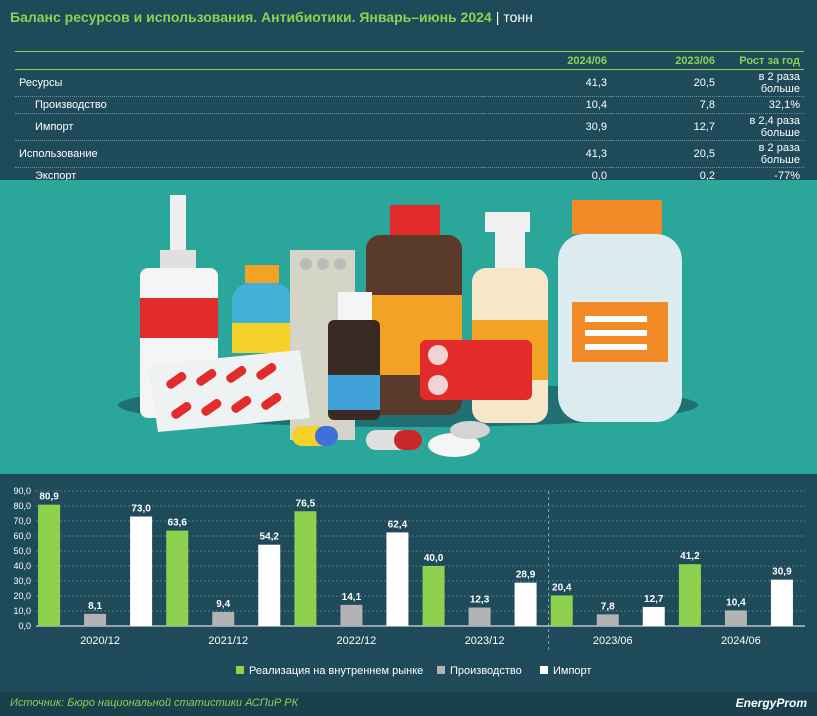  What do you see at coordinates (572, 671) in the screenshot?
I see `legend-label: Импорт` at bounding box center [572, 671].